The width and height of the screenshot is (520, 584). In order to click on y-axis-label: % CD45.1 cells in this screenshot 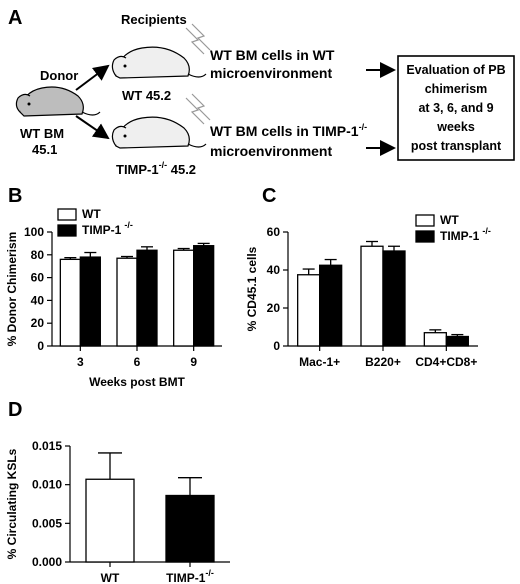, I will do `click(252, 288)`.